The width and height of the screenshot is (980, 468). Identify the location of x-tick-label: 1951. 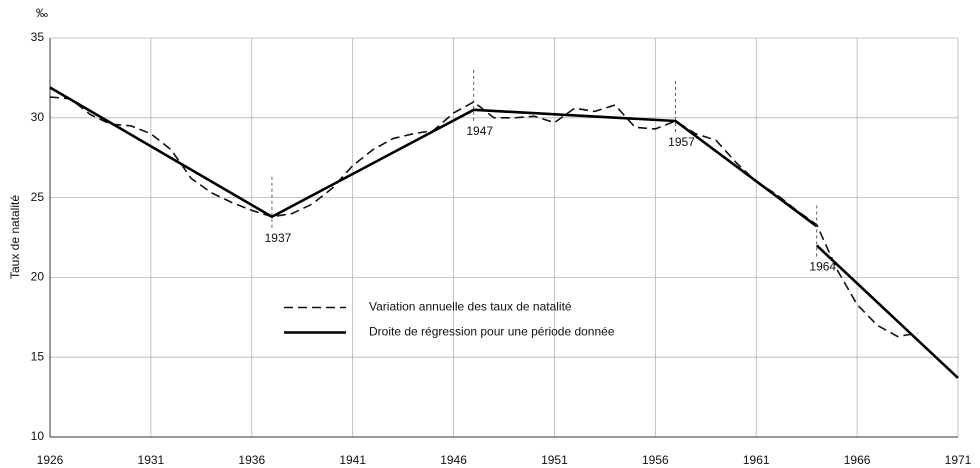
(554, 460).